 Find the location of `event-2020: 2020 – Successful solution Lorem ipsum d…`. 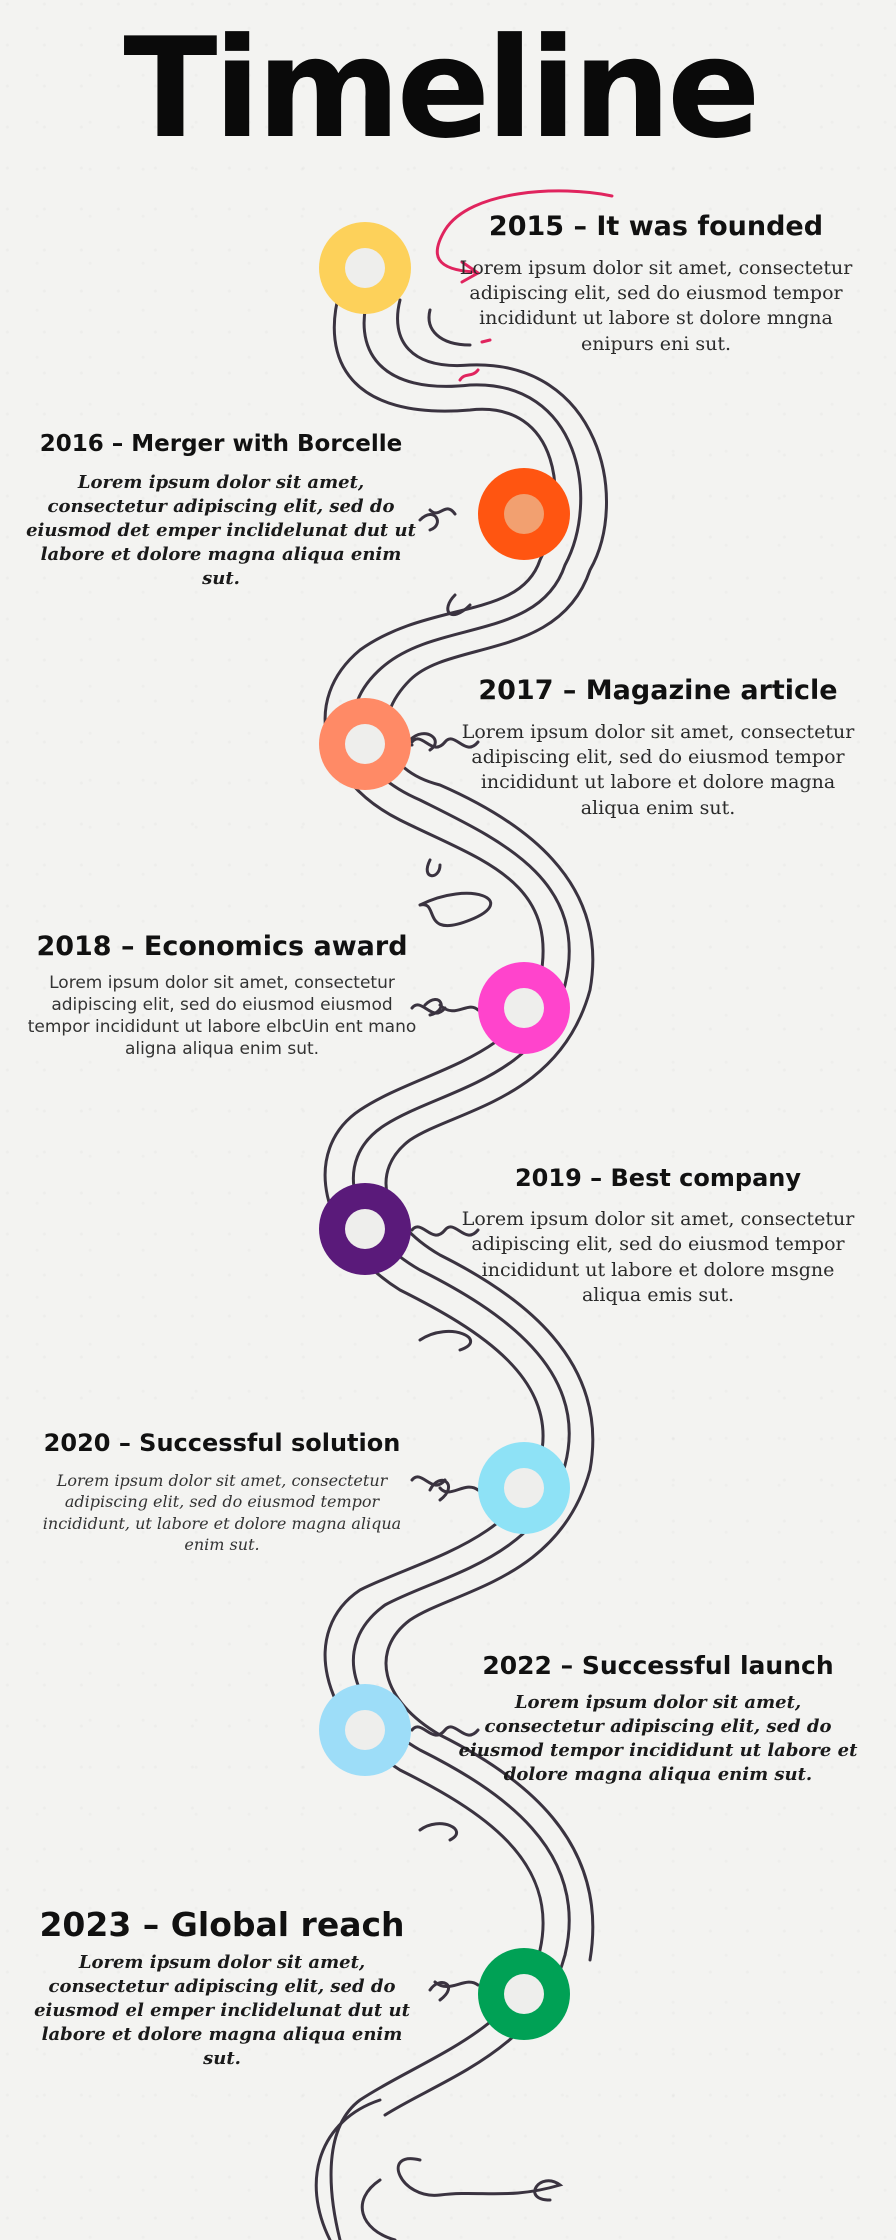

event-2020: 2020 – Successful solution Lorem ipsum d… is located at coordinates (222, 1491).